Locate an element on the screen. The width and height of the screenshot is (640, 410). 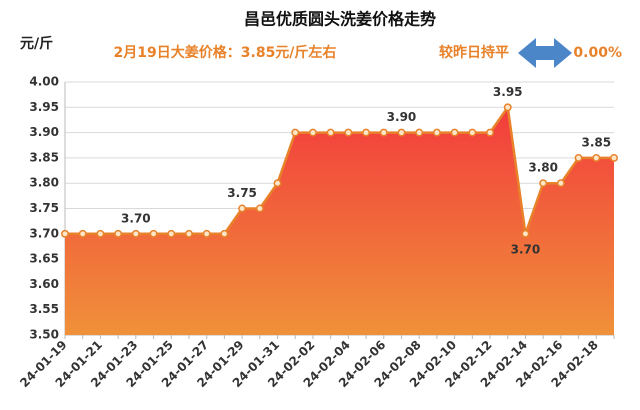
y-tick-label: 4.00 is located at coordinates (44, 82).